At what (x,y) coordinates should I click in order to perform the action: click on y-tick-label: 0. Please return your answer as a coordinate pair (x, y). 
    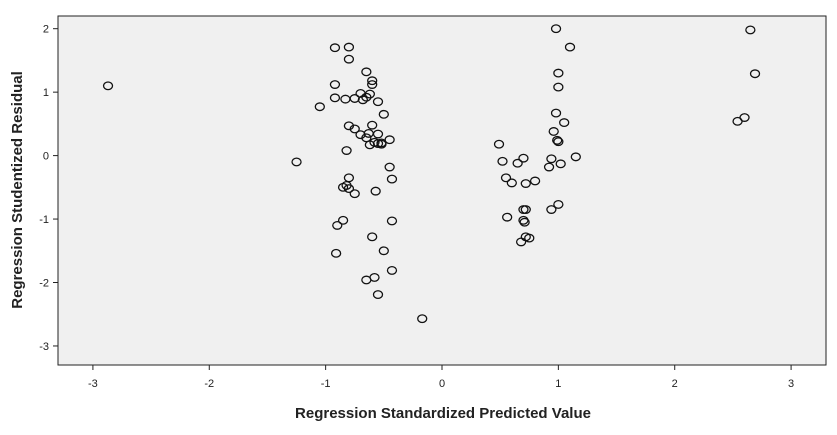
    Looking at the image, I should click on (46, 157).